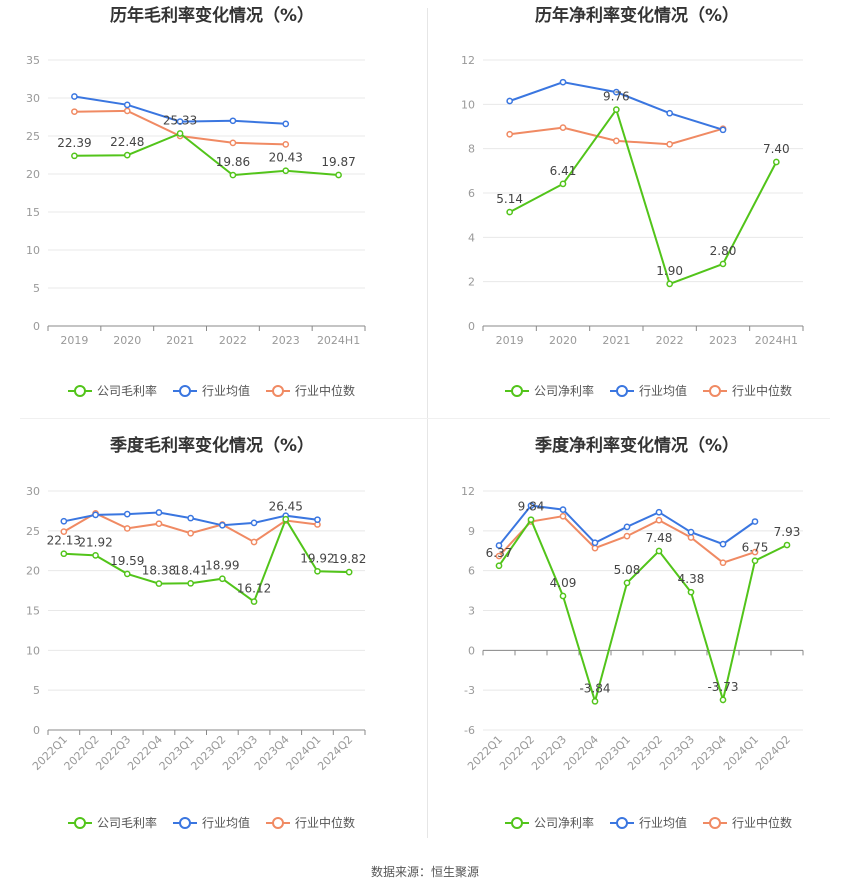 The width and height of the screenshot is (850, 891). Describe the element at coordinates (349, 559) in the screenshot. I see `data-label: 19.82` at that location.